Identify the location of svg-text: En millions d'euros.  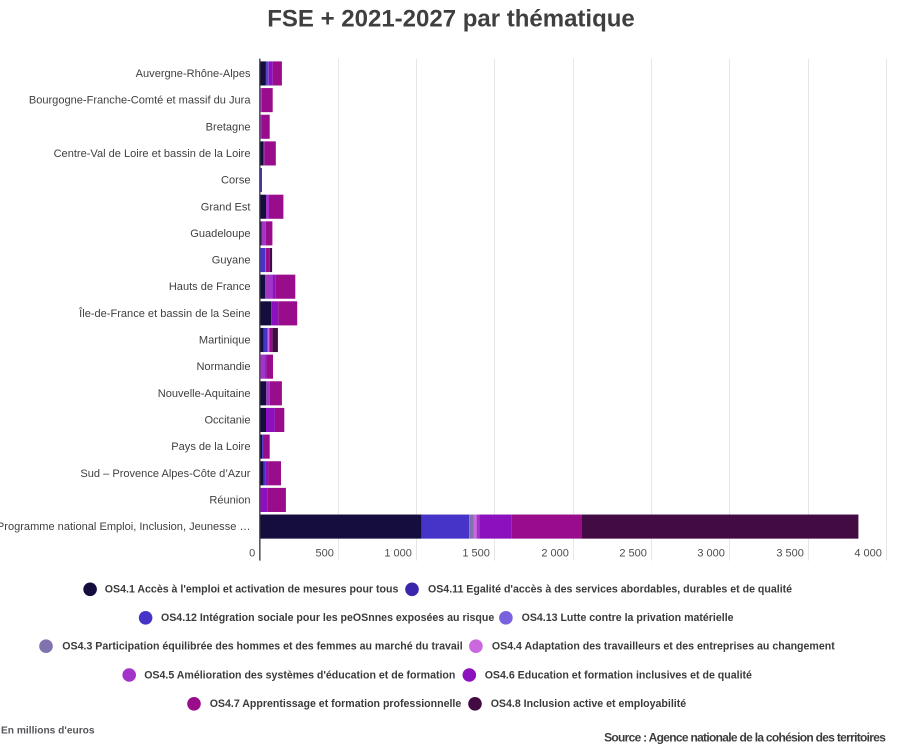
(48, 731).